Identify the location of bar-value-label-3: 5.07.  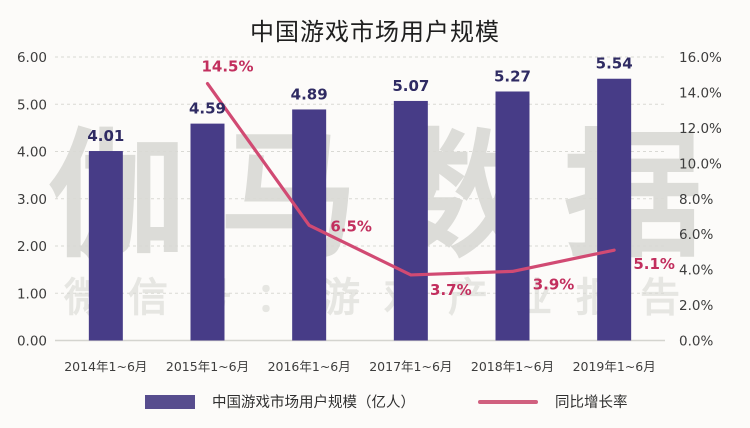
(410, 86).